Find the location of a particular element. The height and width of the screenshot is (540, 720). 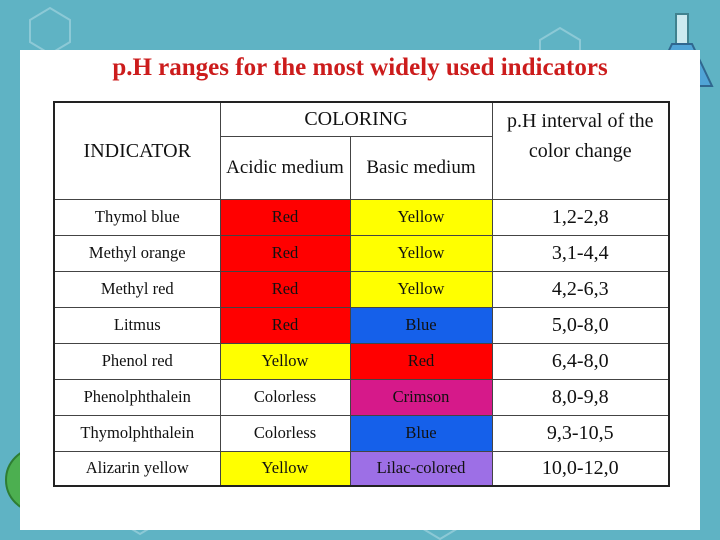

indicator-name-cell: Litmus is located at coordinates (137, 325).